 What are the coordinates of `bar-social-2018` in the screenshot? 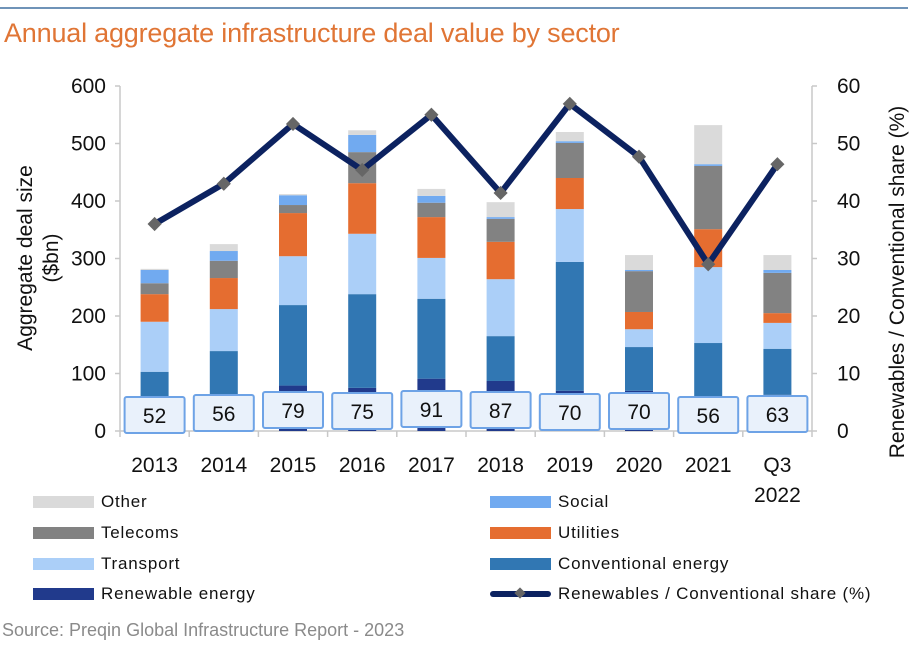 It's located at (500, 218).